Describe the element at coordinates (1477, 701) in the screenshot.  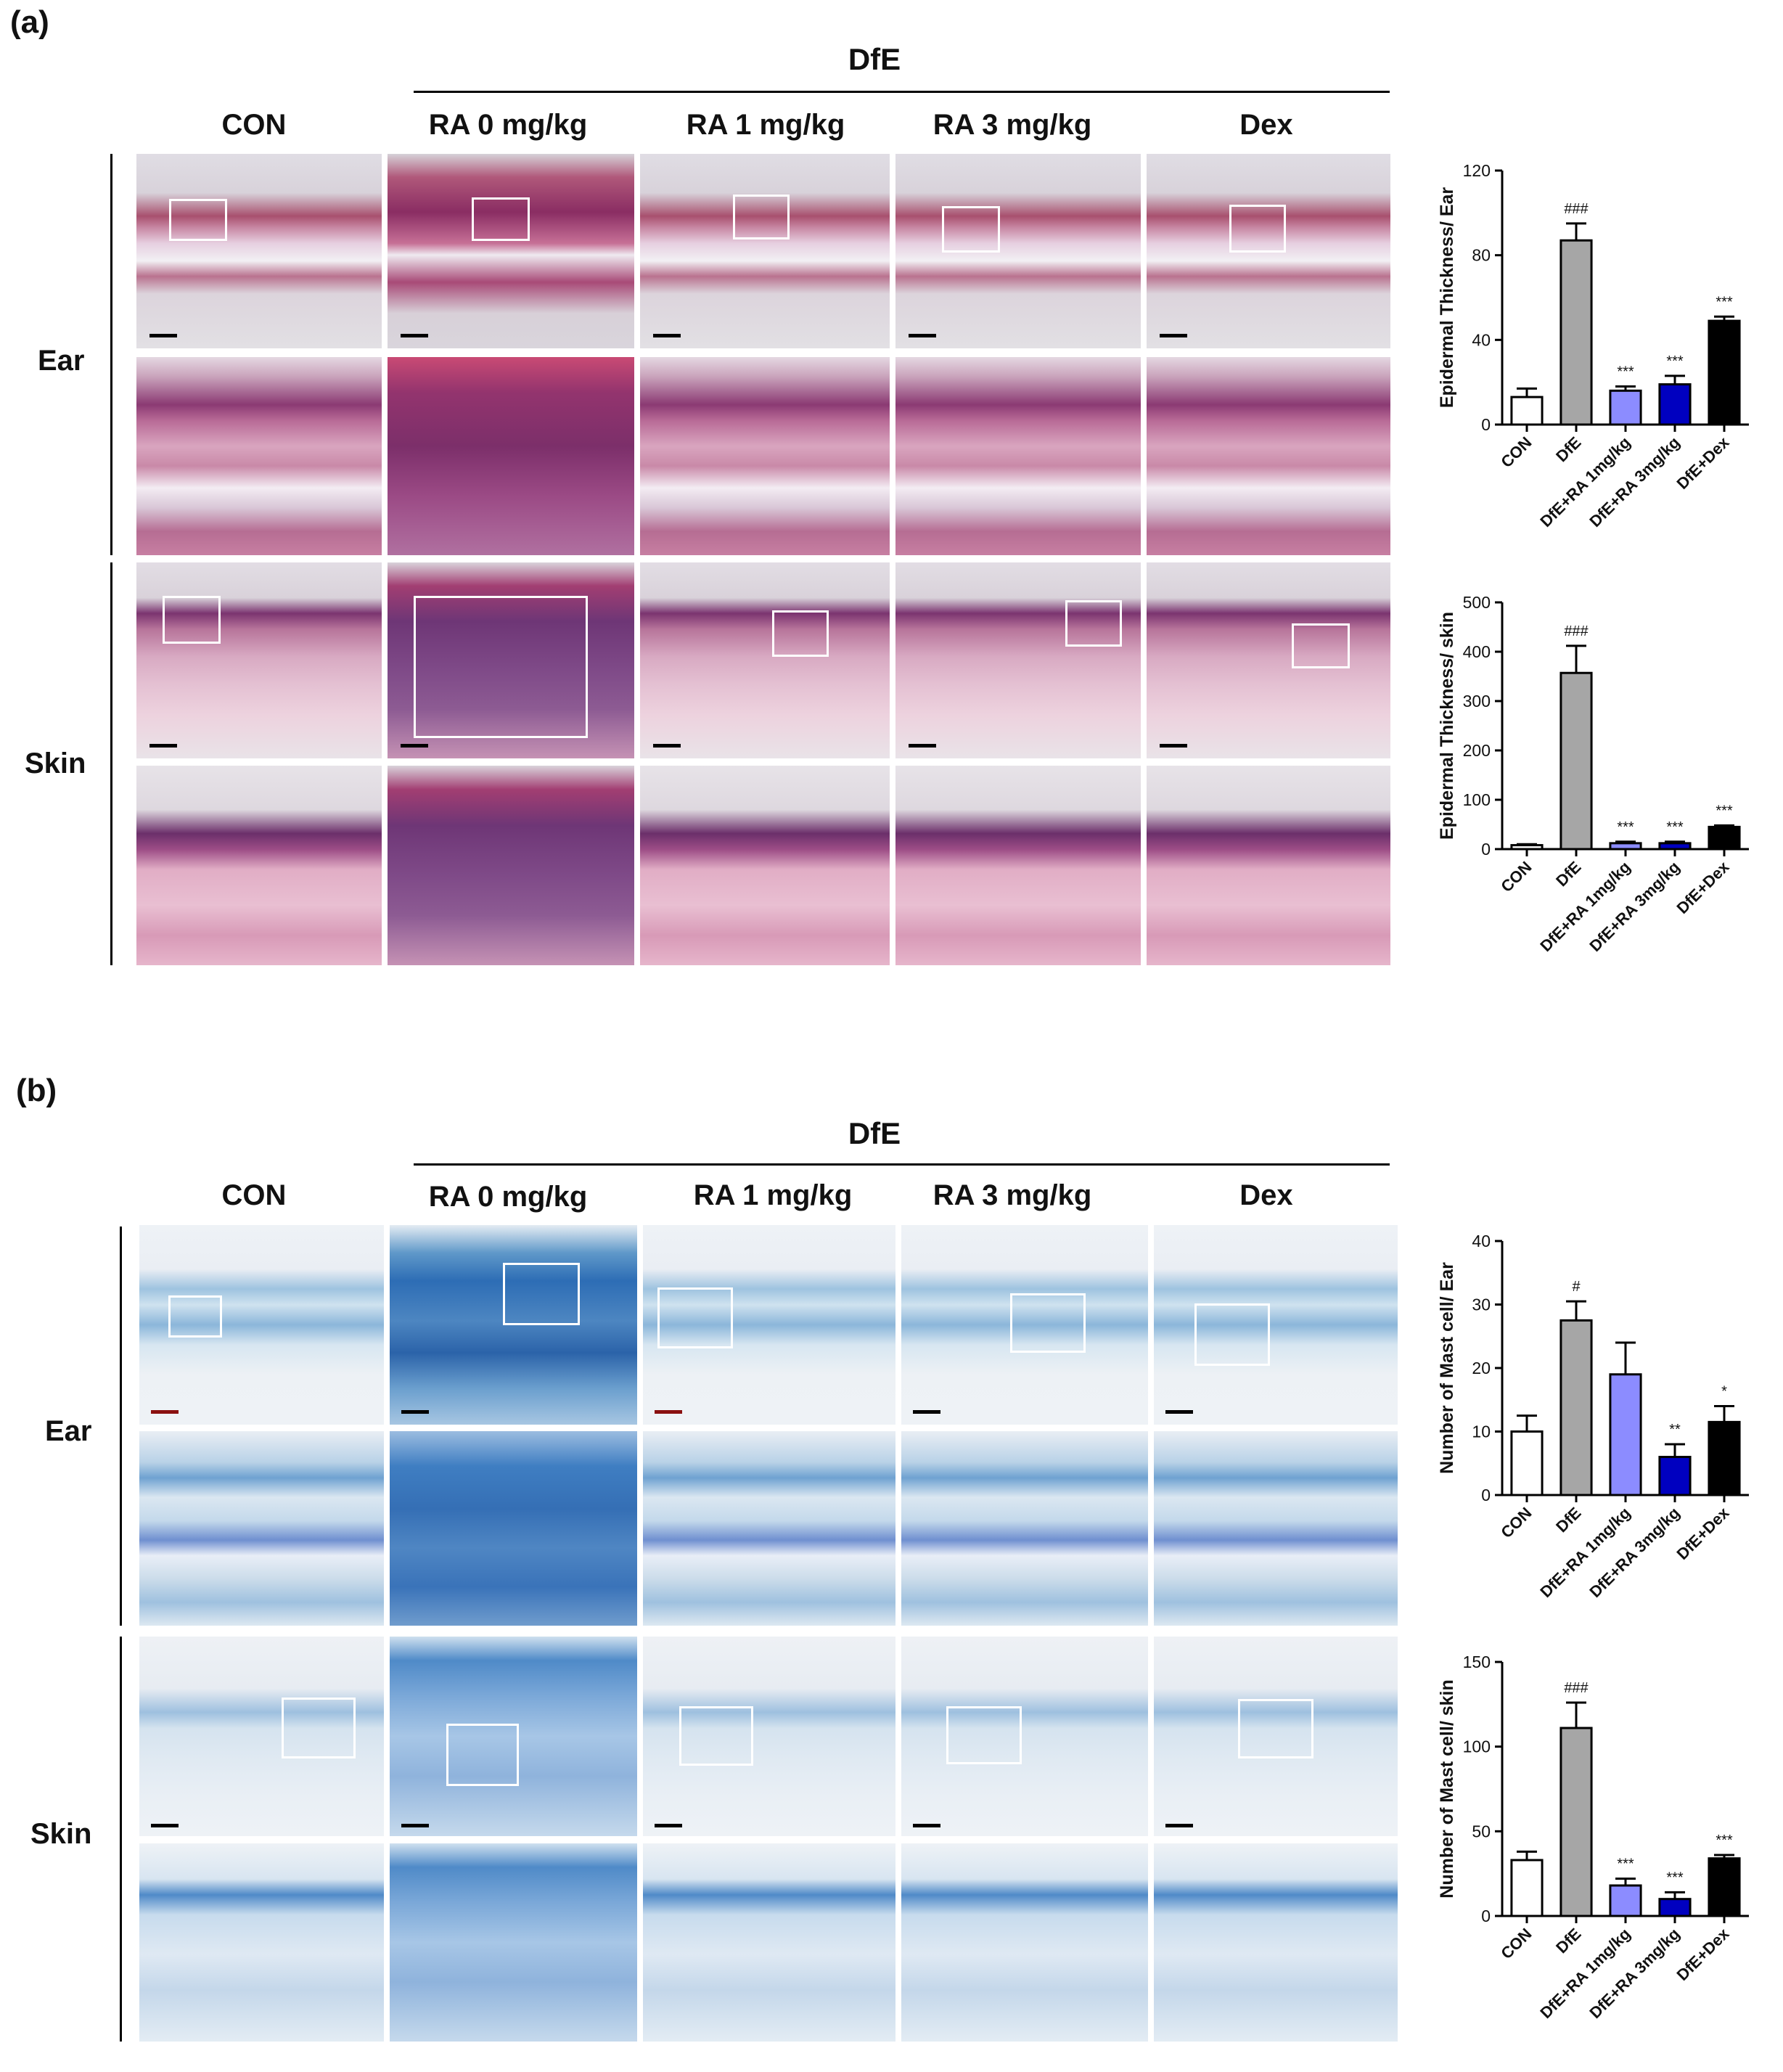
I see `y-tick-label: 300` at that location.